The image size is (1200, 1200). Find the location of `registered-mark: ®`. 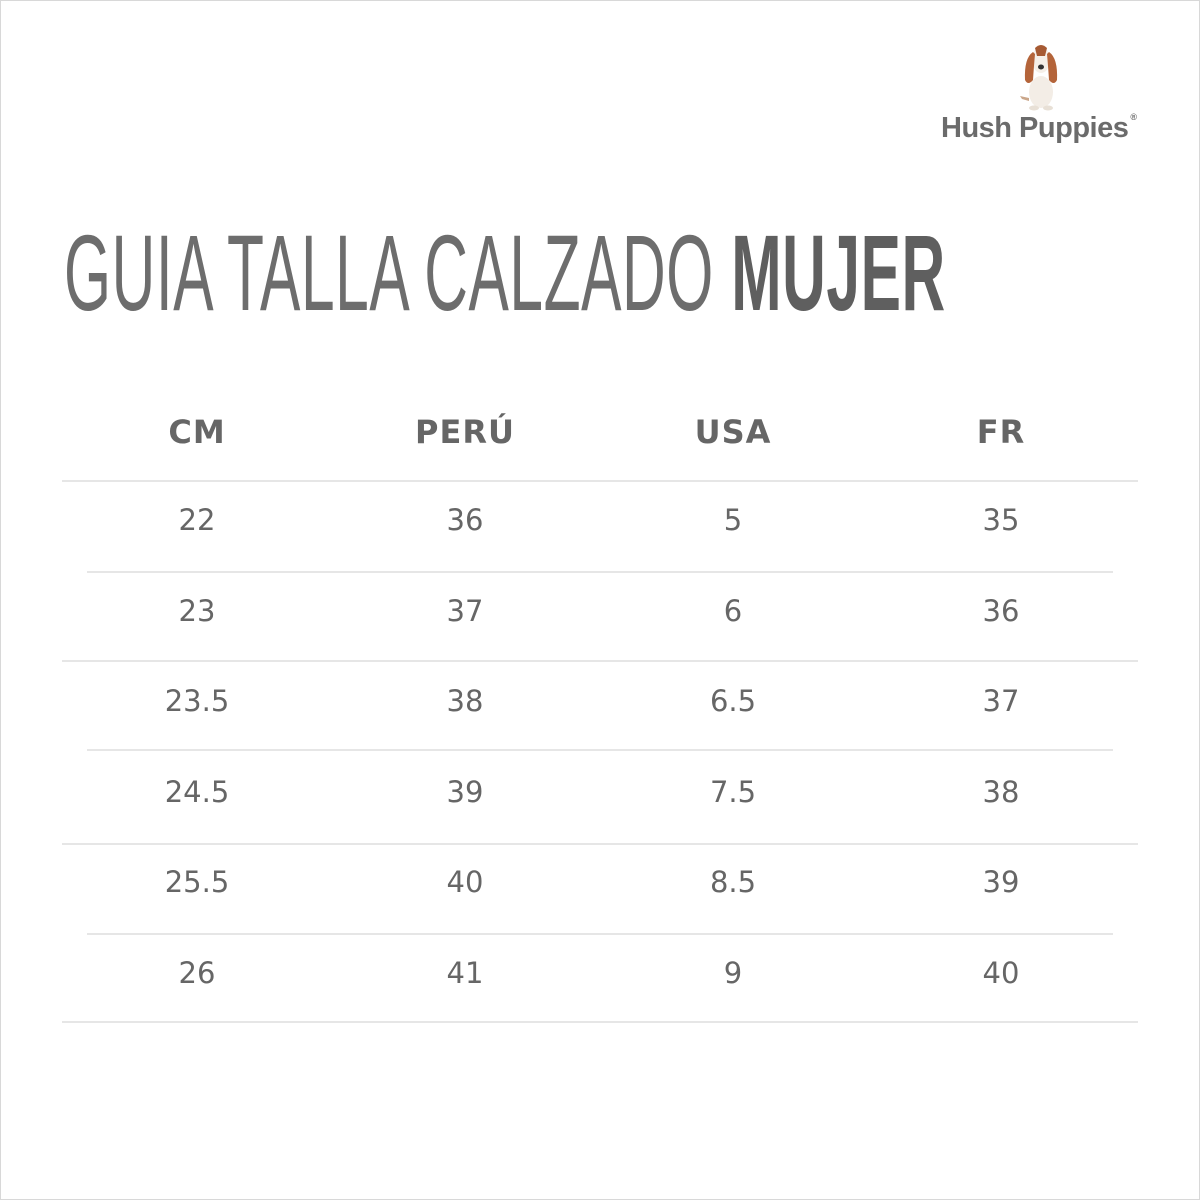

registered-mark: ® is located at coordinates (1133, 117).